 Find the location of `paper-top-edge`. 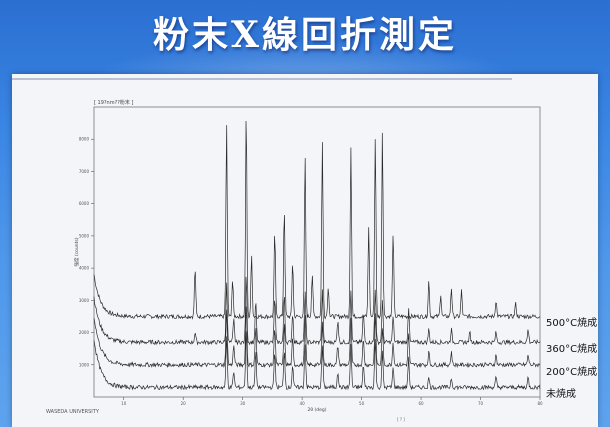

paper-top-edge is located at coordinates (262, 79).